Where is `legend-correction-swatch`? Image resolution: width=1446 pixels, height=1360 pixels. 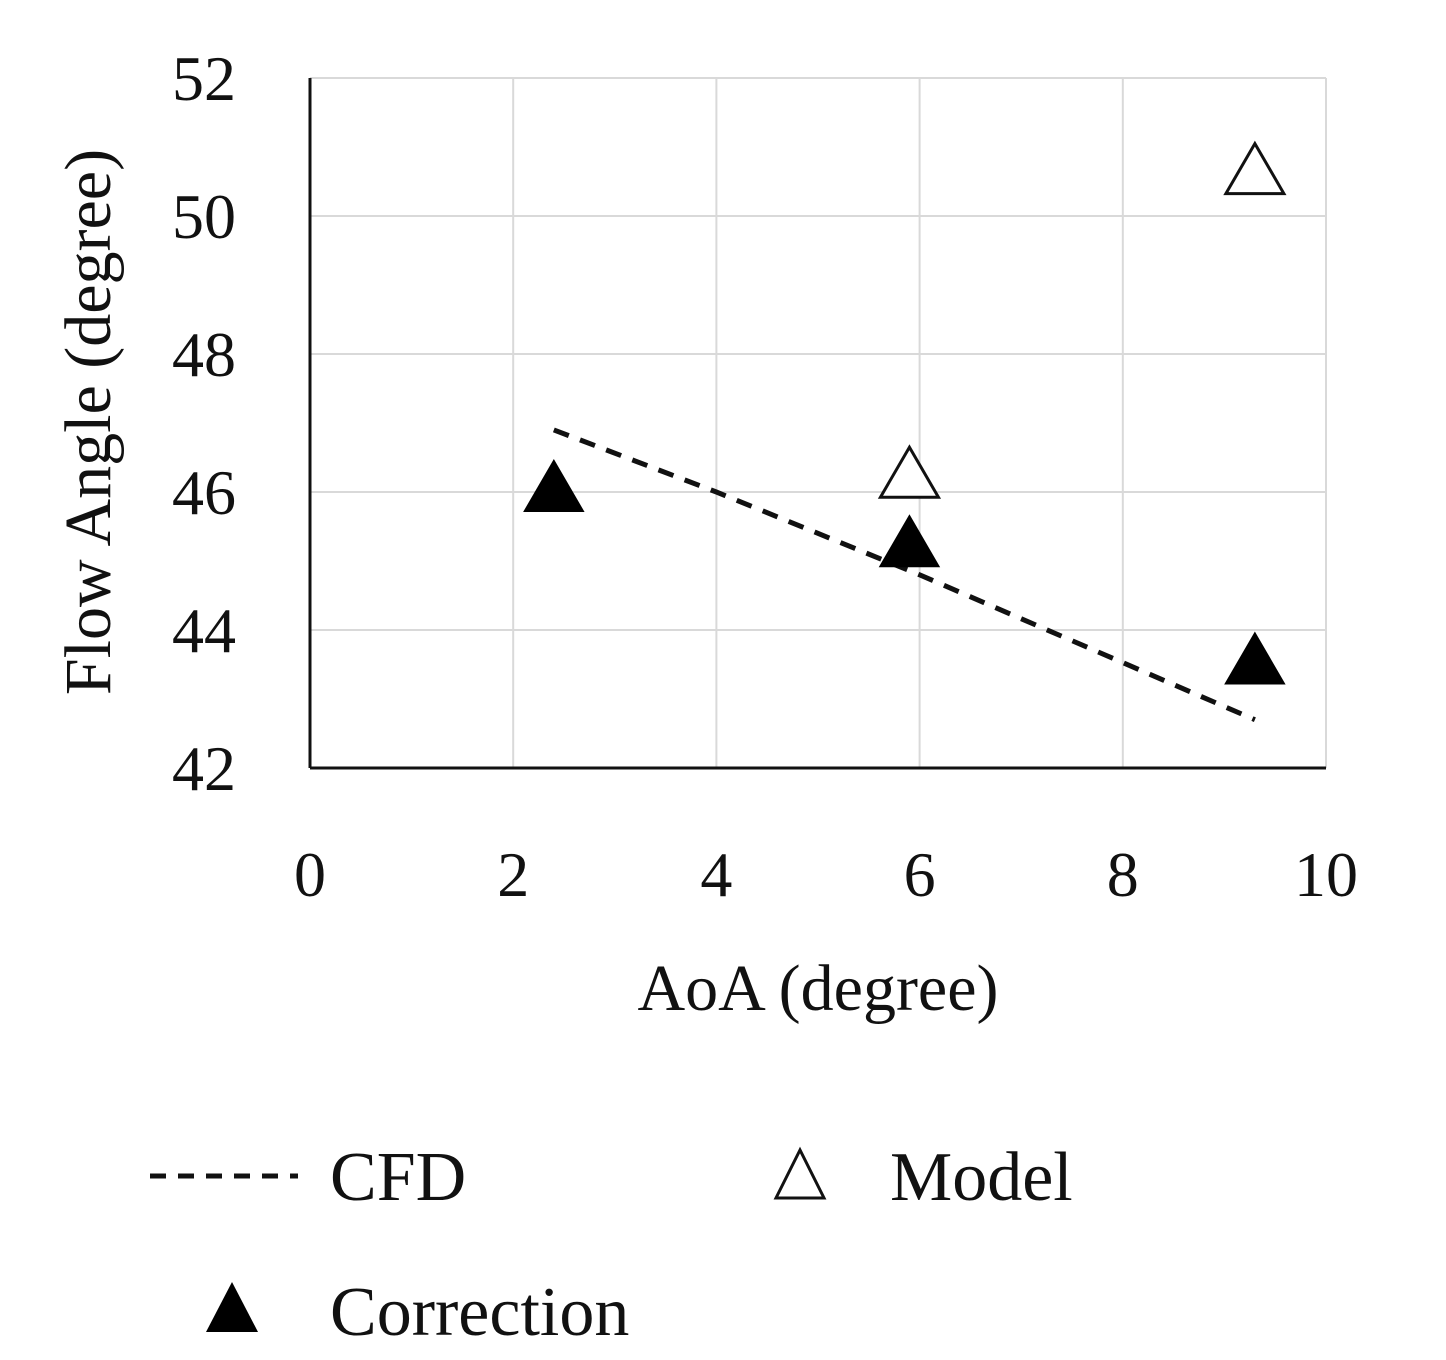
legend-correction-swatch is located at coordinates (232, 1307).